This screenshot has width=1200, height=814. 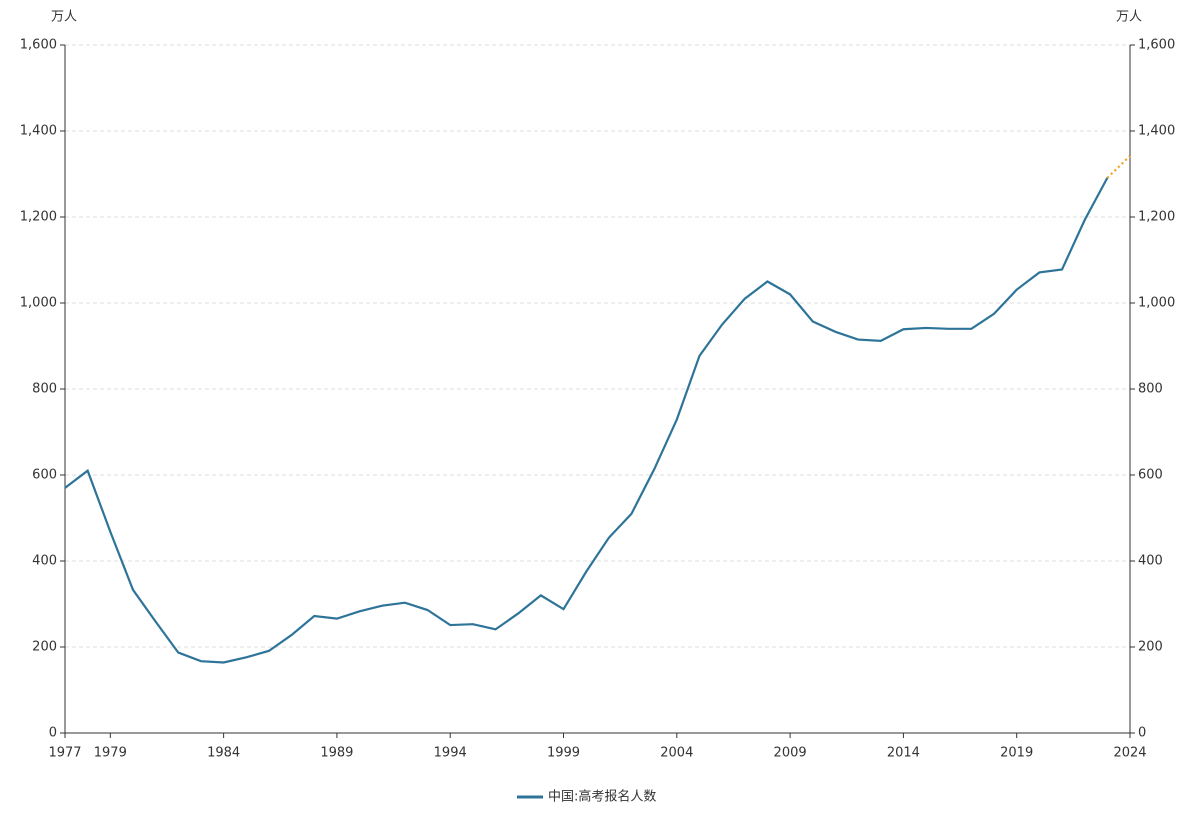 I want to click on y-axis-unit: 万人, so click(x=64, y=17).